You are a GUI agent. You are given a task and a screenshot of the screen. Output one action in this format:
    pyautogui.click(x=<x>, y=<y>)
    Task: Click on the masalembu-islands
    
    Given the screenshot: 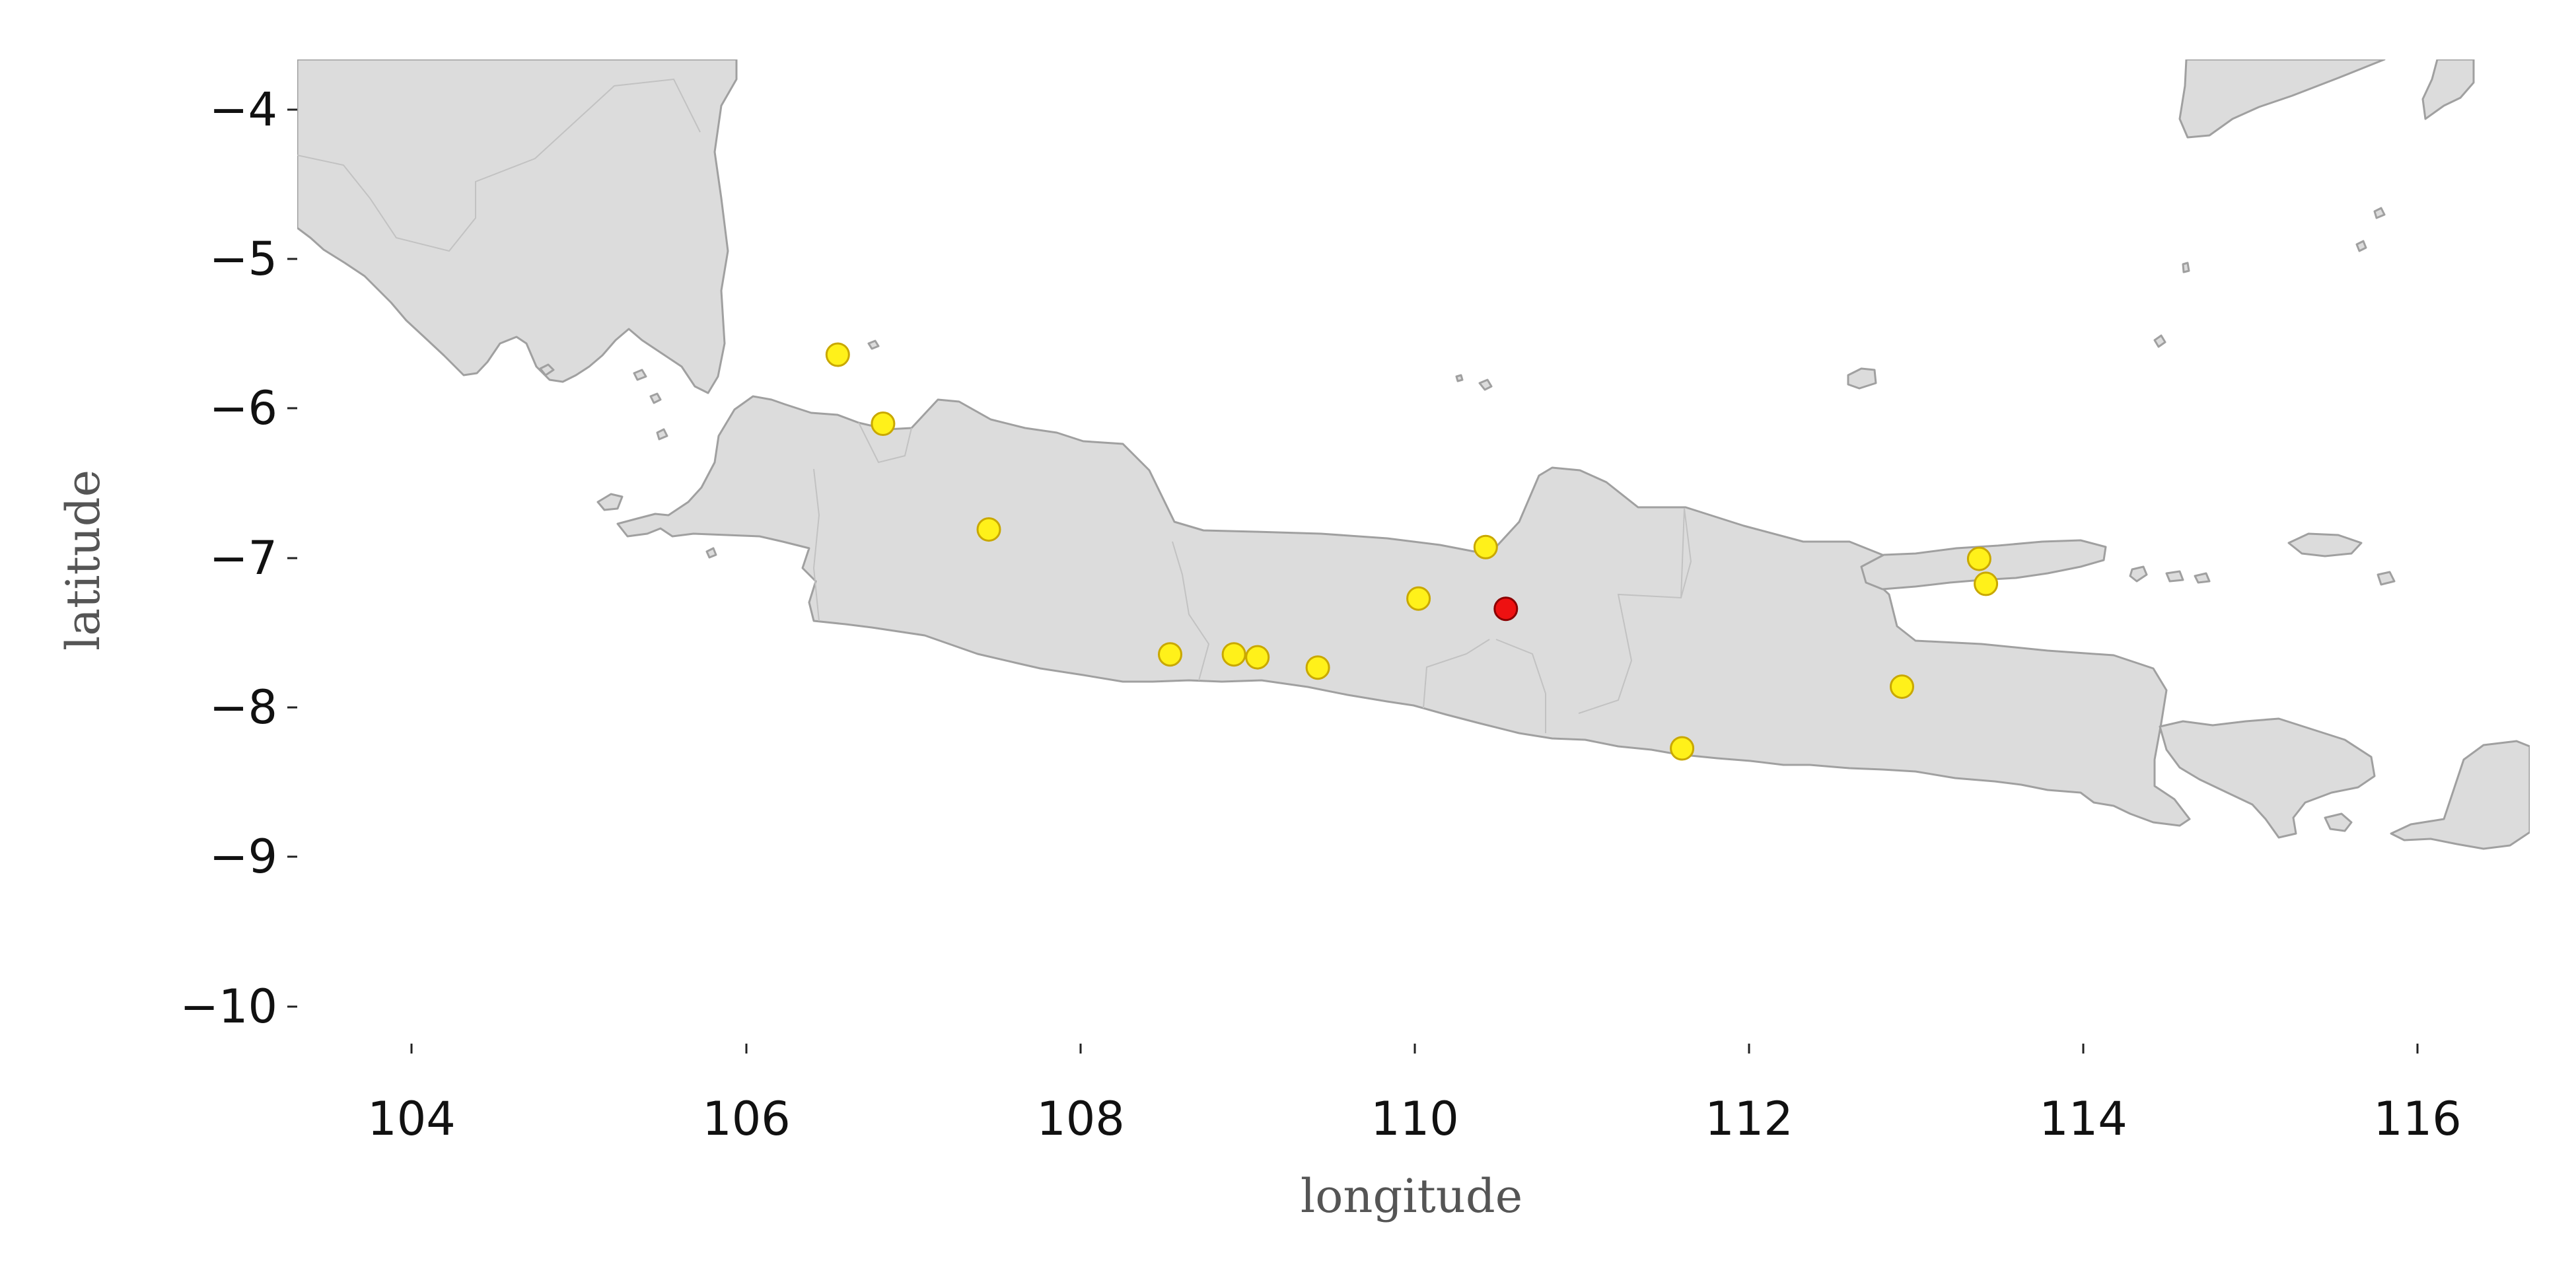 What is the action you would take?
    pyautogui.click(x=2269, y=277)
    